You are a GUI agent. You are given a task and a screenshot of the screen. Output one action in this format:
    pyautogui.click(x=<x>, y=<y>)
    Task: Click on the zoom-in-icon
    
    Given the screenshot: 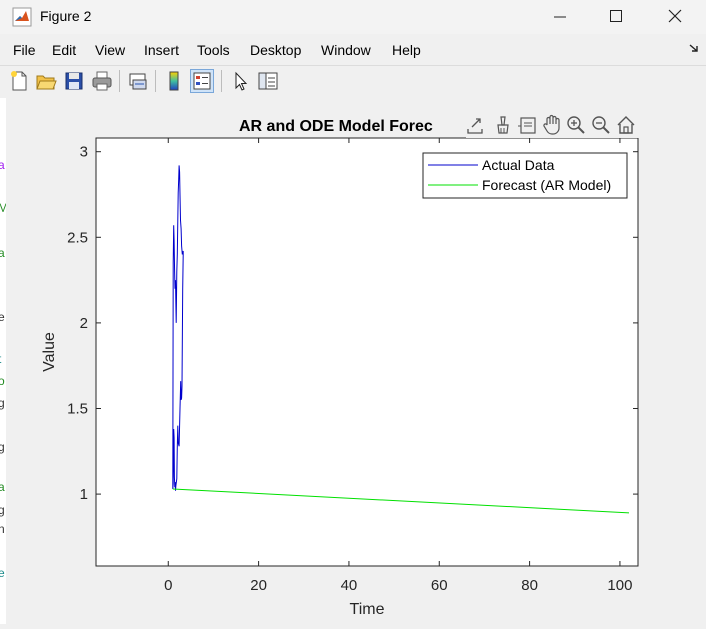 What is the action you would take?
    pyautogui.click(x=576, y=125)
    